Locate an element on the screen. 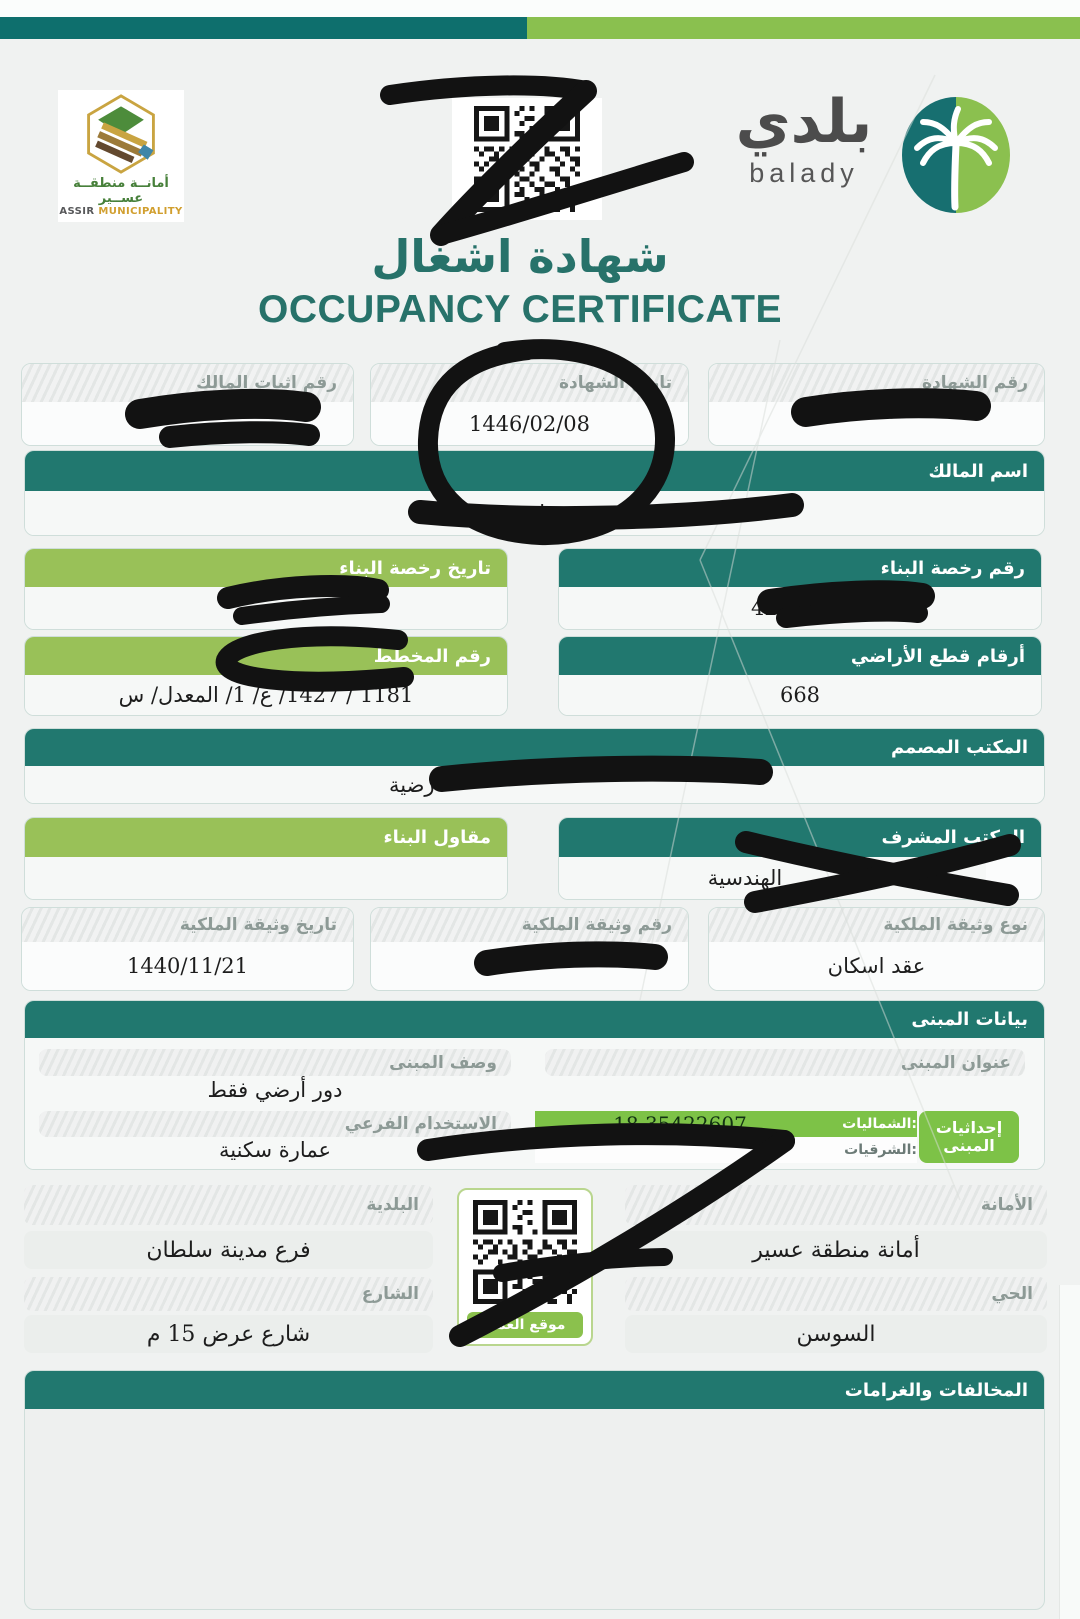 The image size is (1080, 1619). field-designer-office: المكتب المصمم رضية is located at coordinates (534, 766).